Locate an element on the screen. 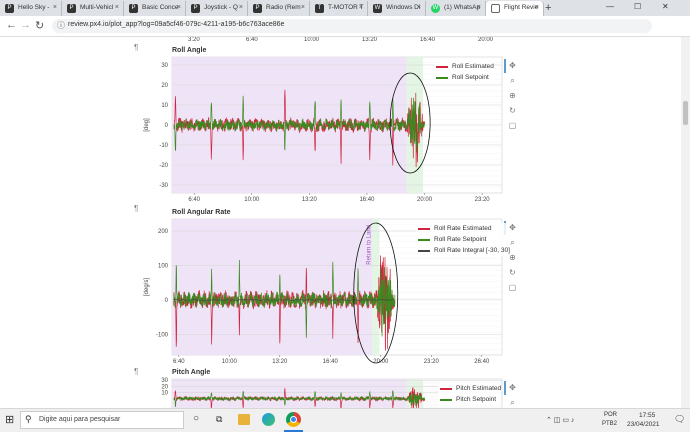 This screenshot has width=690, height=432. browser-tab: P Multi-Vehicl × is located at coordinates (93, 8).